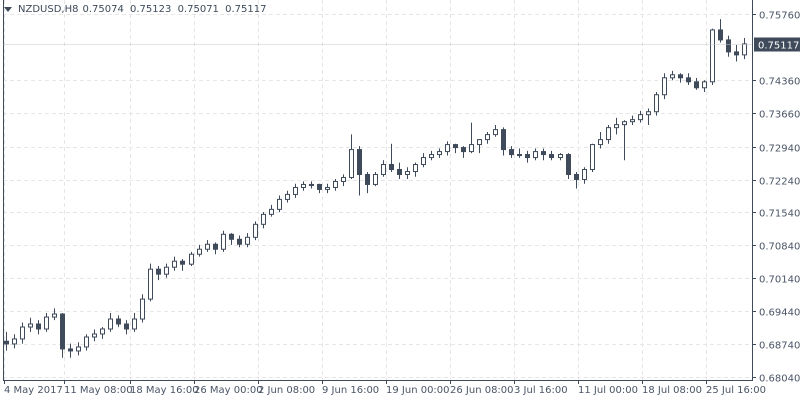 Image resolution: width=800 pixels, height=400 pixels. I want to click on x-tick-label: 19 Jun 00:00, so click(418, 390).